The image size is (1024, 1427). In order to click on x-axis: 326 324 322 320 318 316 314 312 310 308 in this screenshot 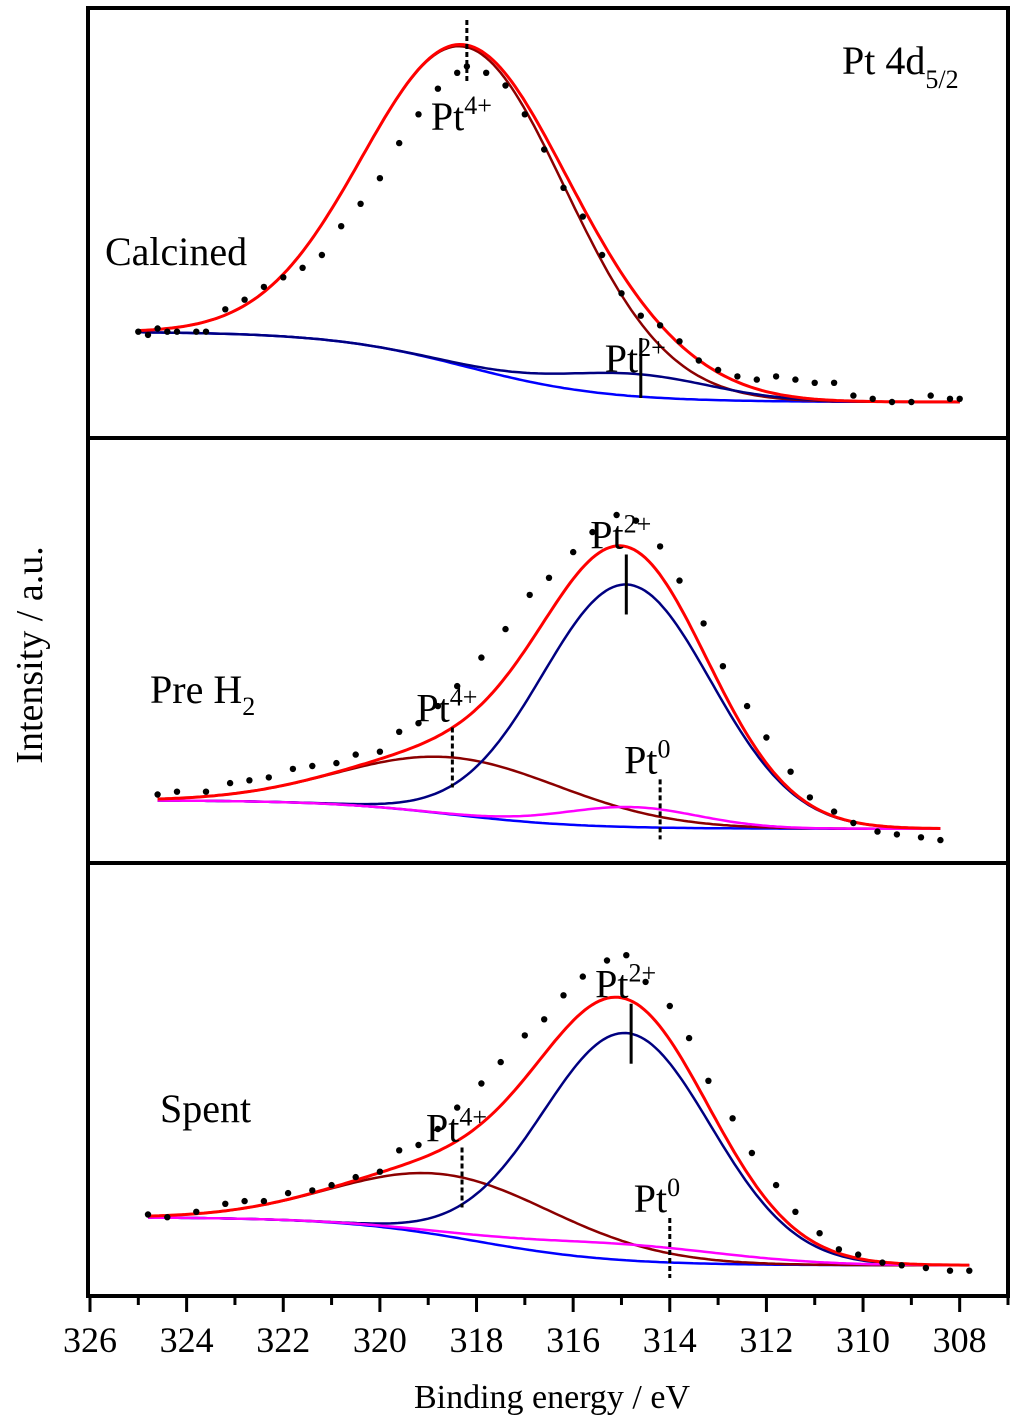, I will do `click(536, 1328)`.